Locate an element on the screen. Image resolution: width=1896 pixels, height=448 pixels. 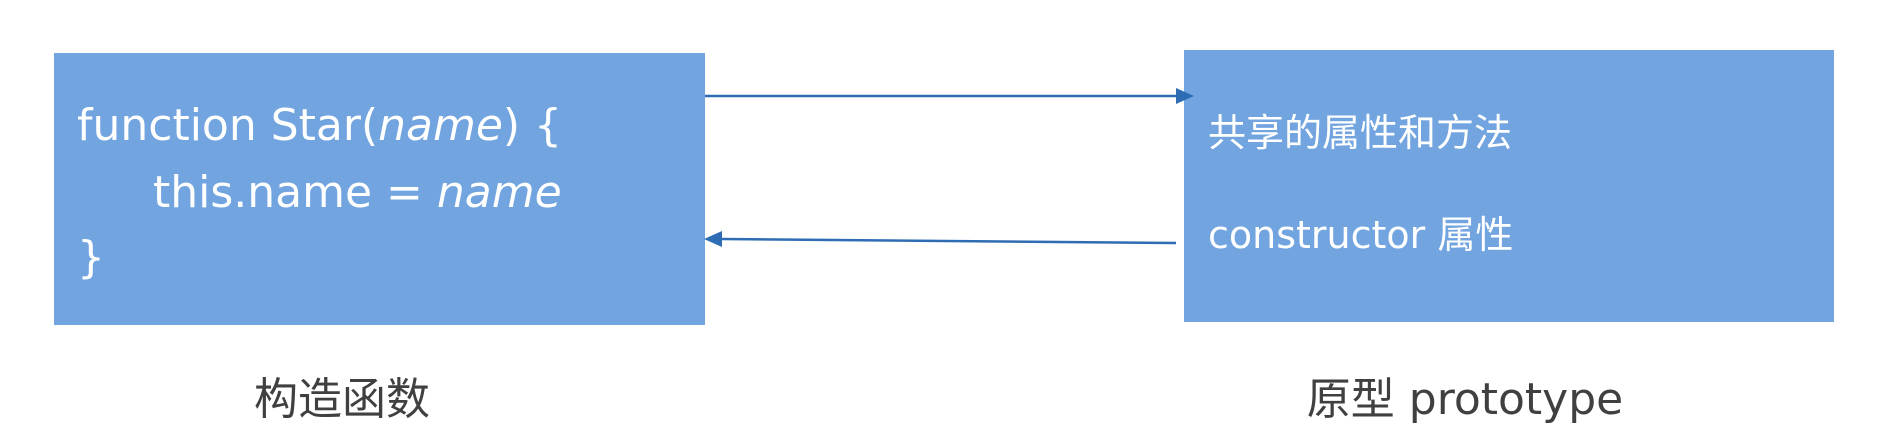
code-text: ) { is located at coordinates (532, 125).